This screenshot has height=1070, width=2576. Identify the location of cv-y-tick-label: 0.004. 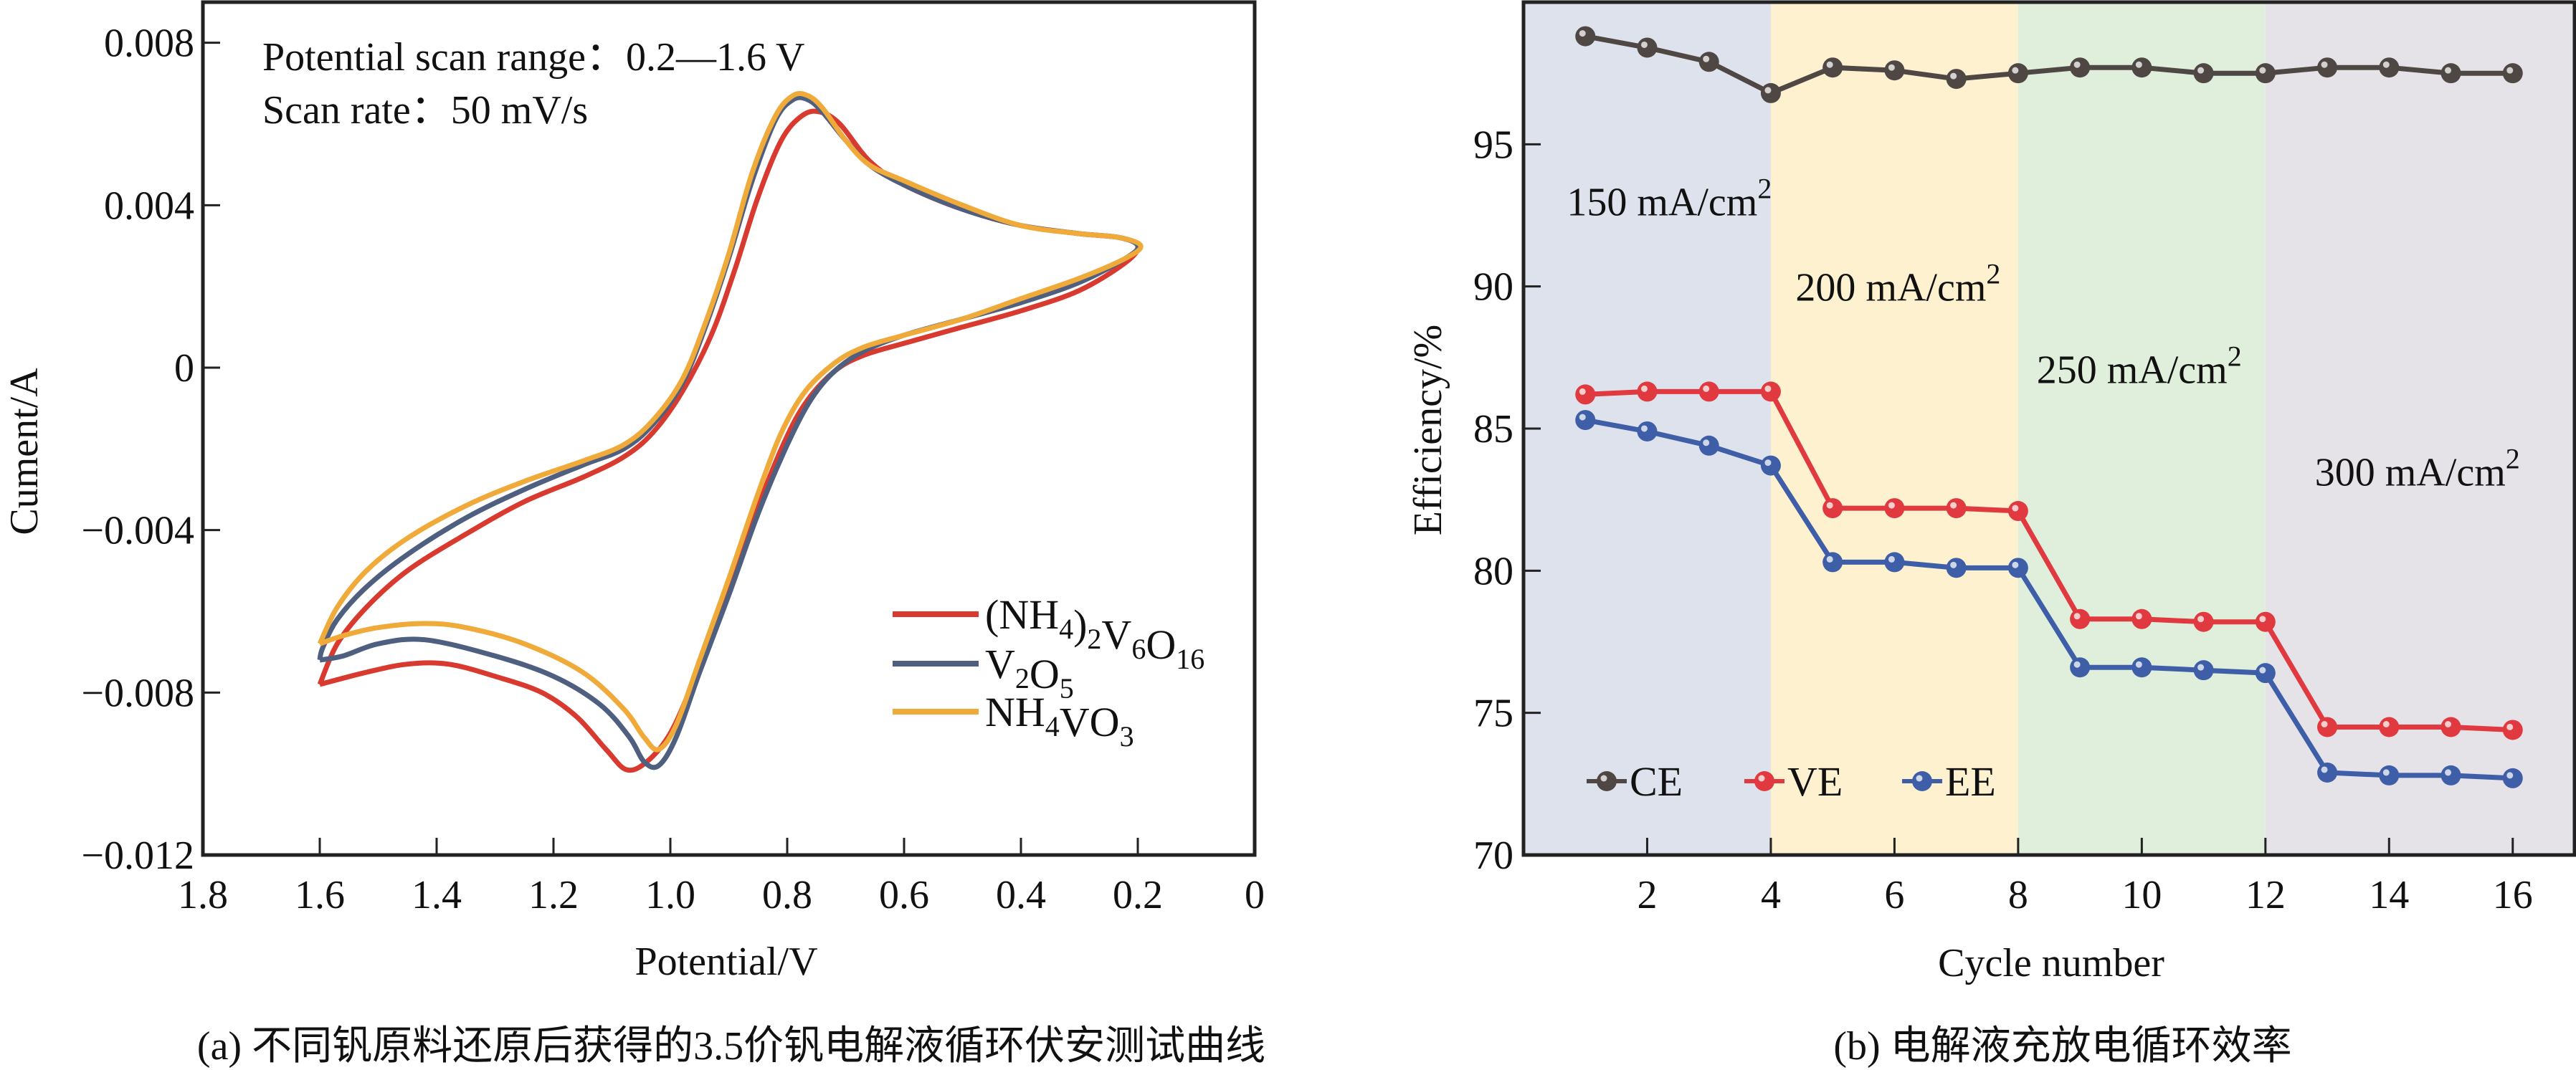
(149, 206).